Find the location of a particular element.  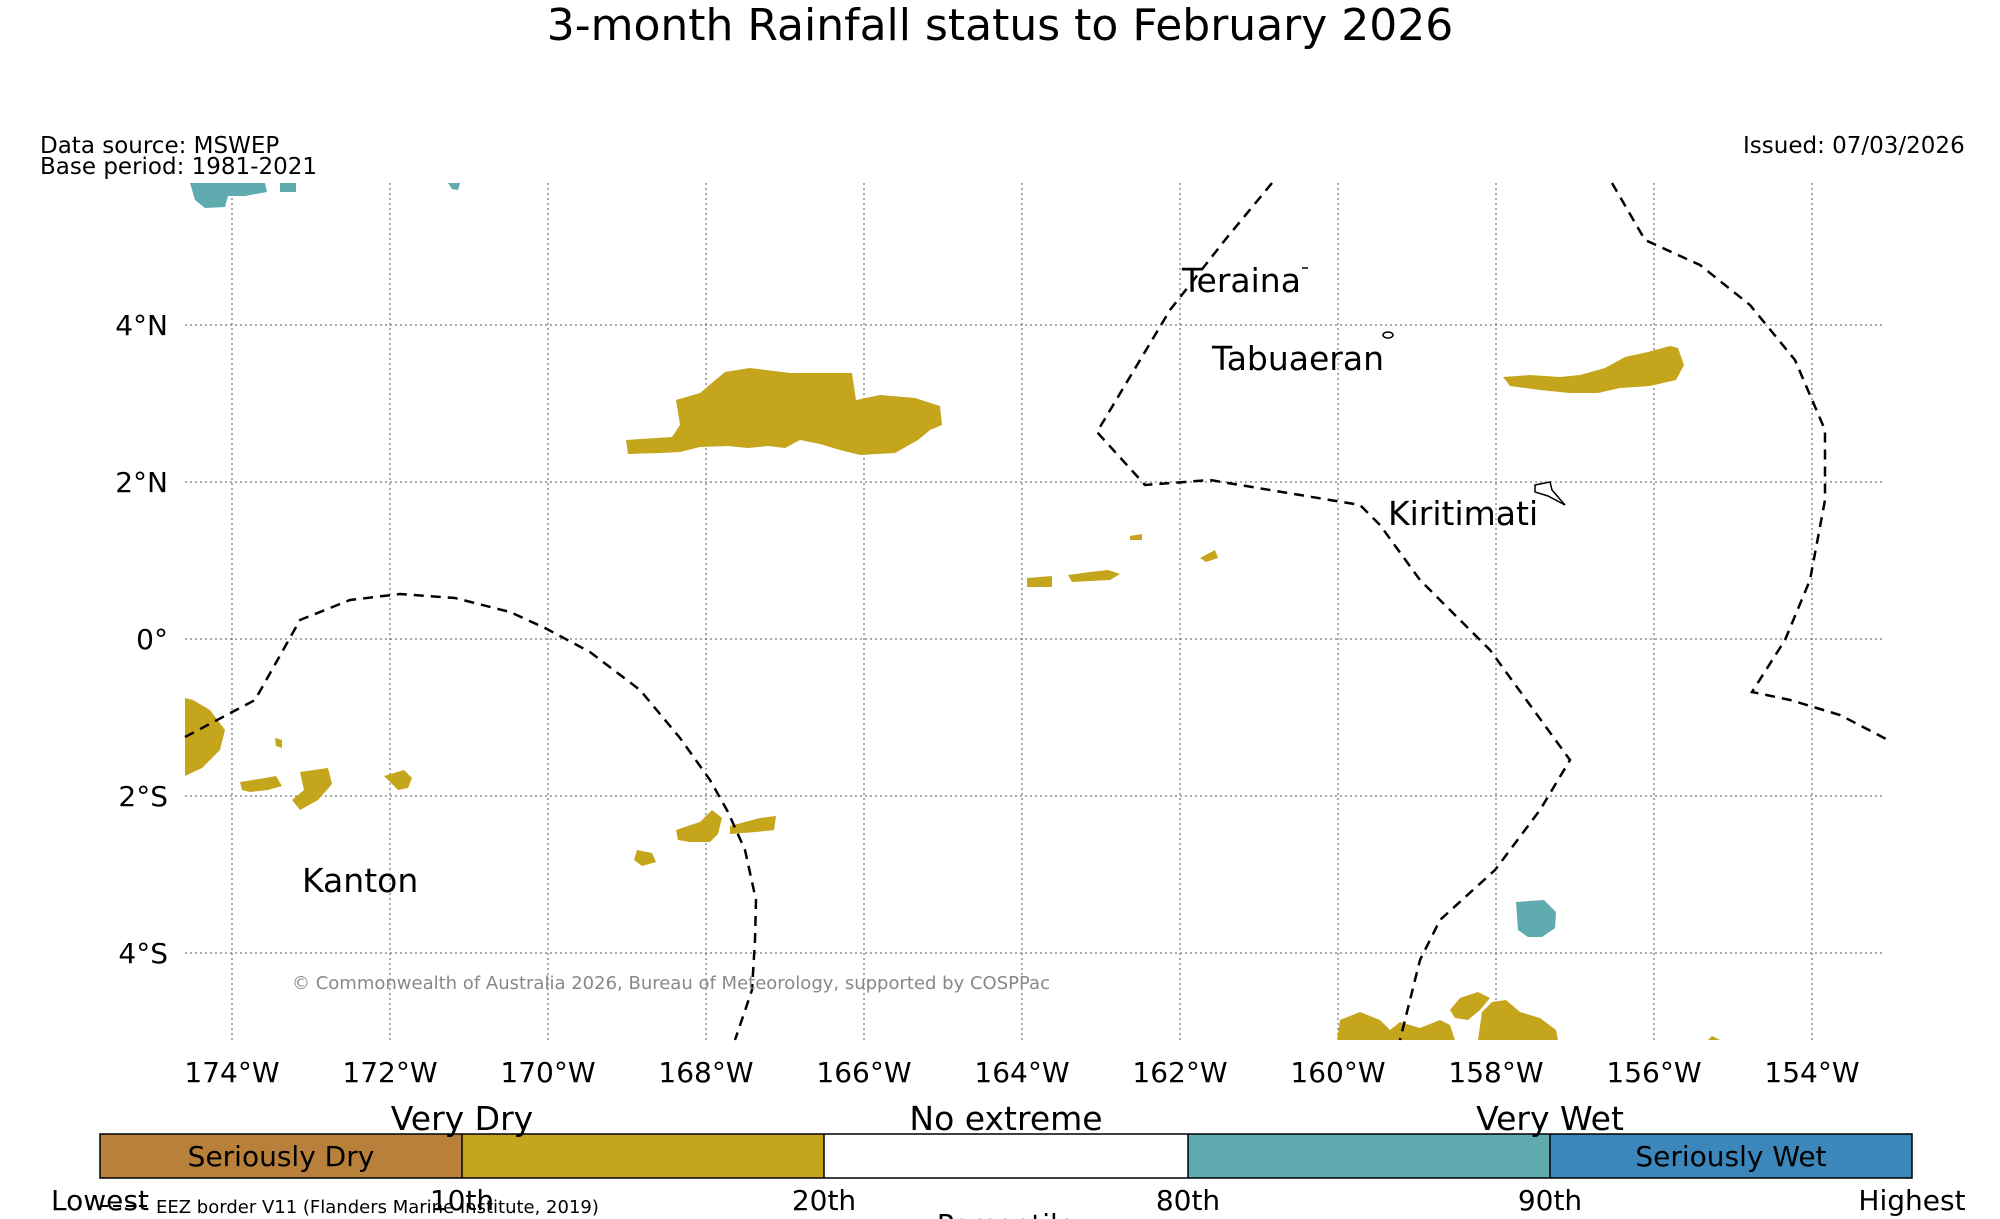

colorbar-seriously-dry is located at coordinates (281, 1156).